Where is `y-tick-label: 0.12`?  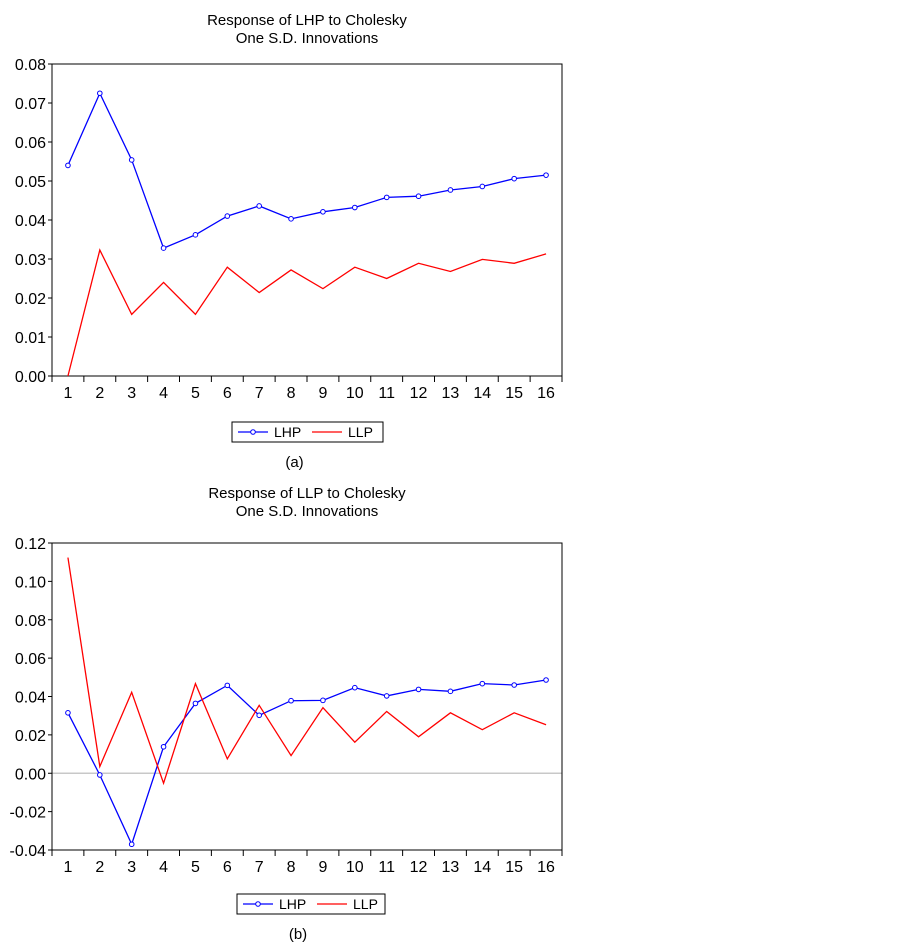
y-tick-label: 0.12 is located at coordinates (30, 544).